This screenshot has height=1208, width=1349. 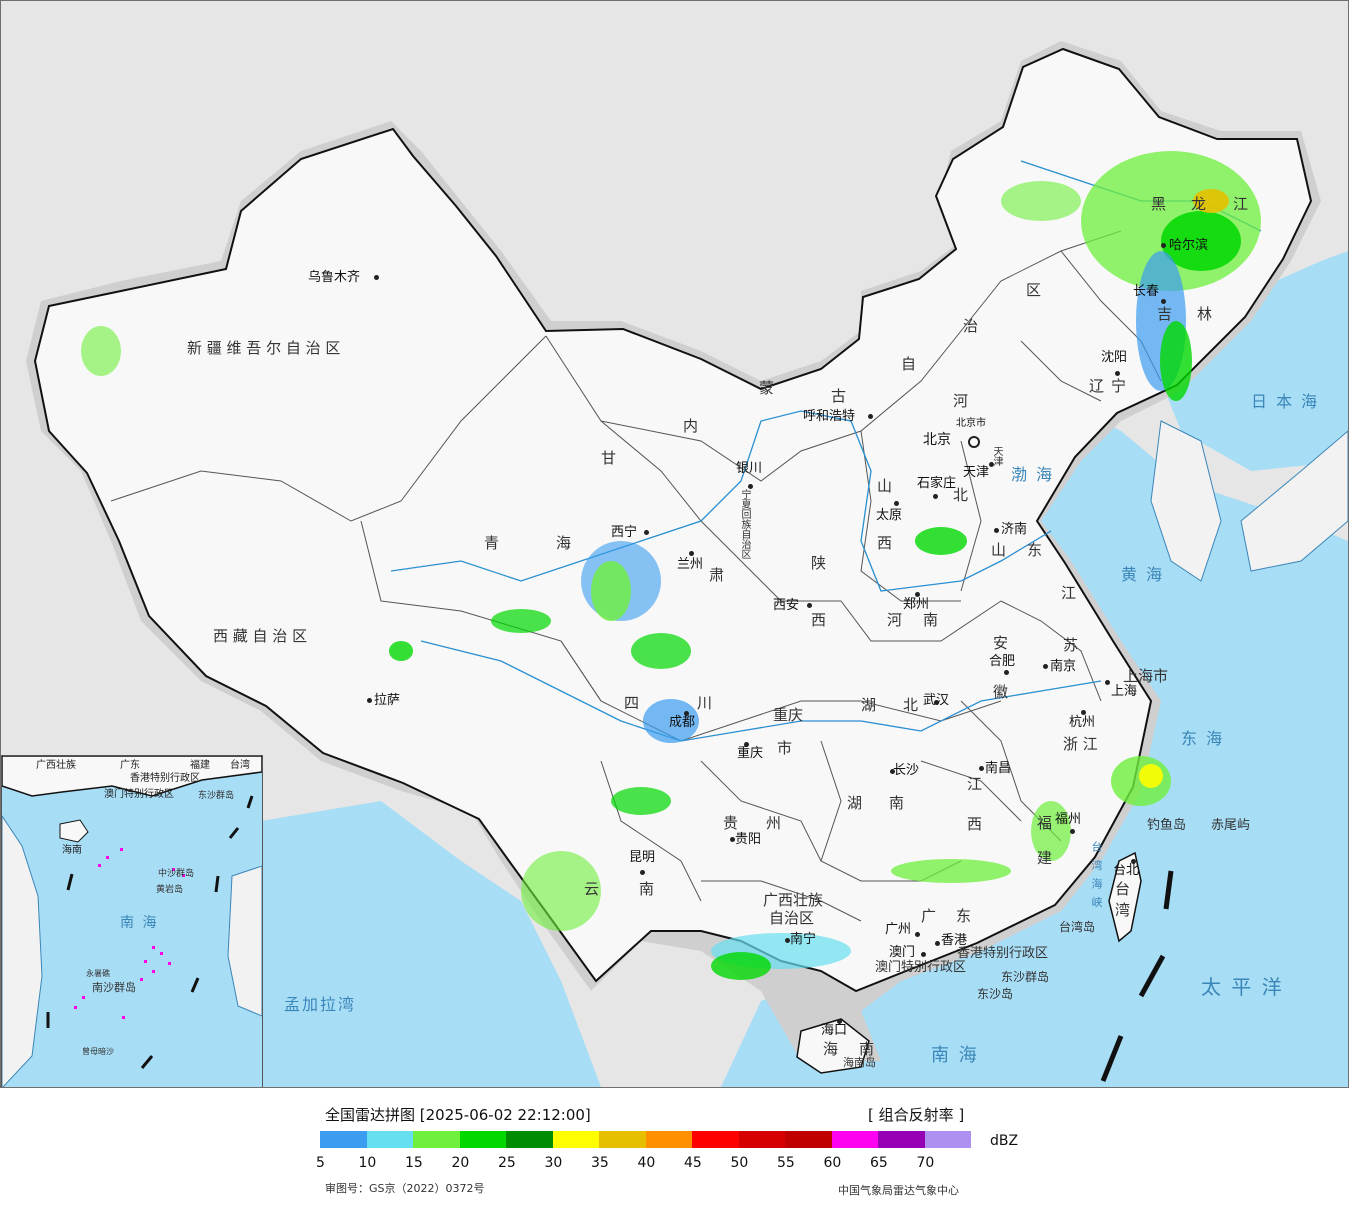 I want to click on review-number: 审图号：GS京（2022）0372号, so click(x=405, y=1188).